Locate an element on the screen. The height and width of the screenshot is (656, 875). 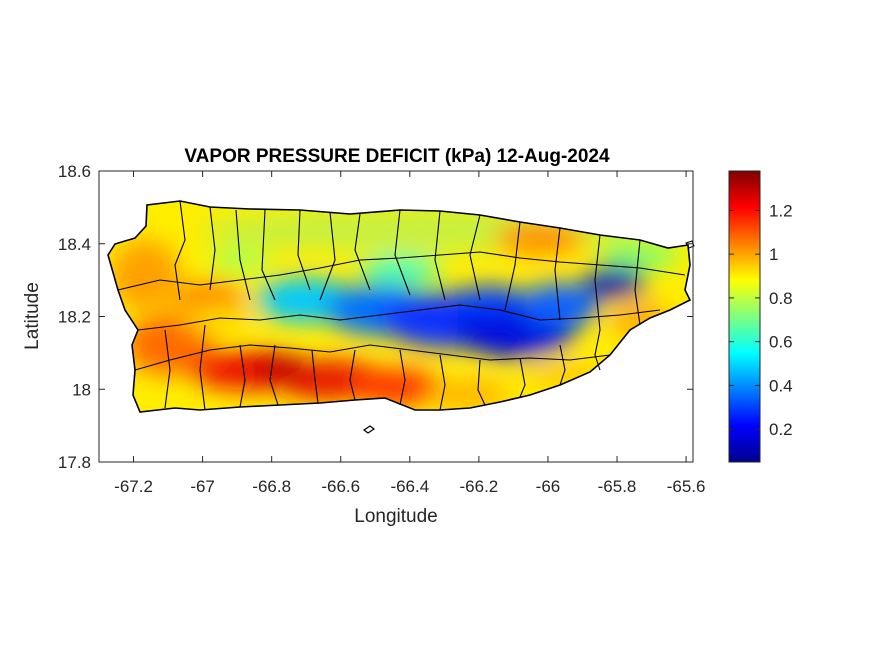
chart-title: VAPOR PRESSURE DEFICIT (kPa) 12-Aug-2024 is located at coordinates (397, 156).